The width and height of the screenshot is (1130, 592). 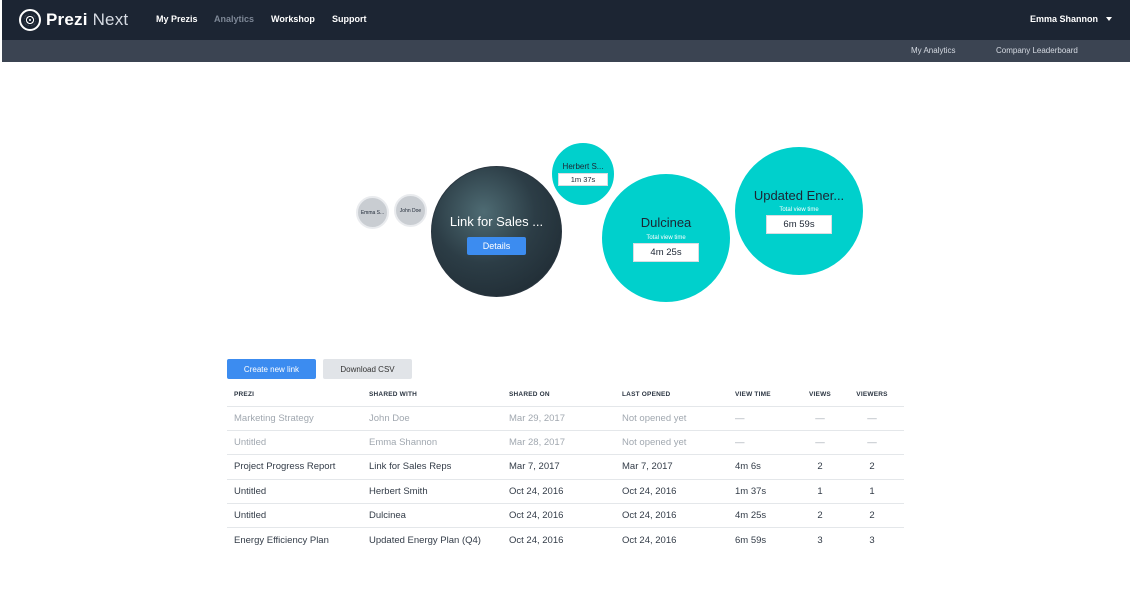 I want to click on prezi-name: Marketing Strategy, so click(x=298, y=418).